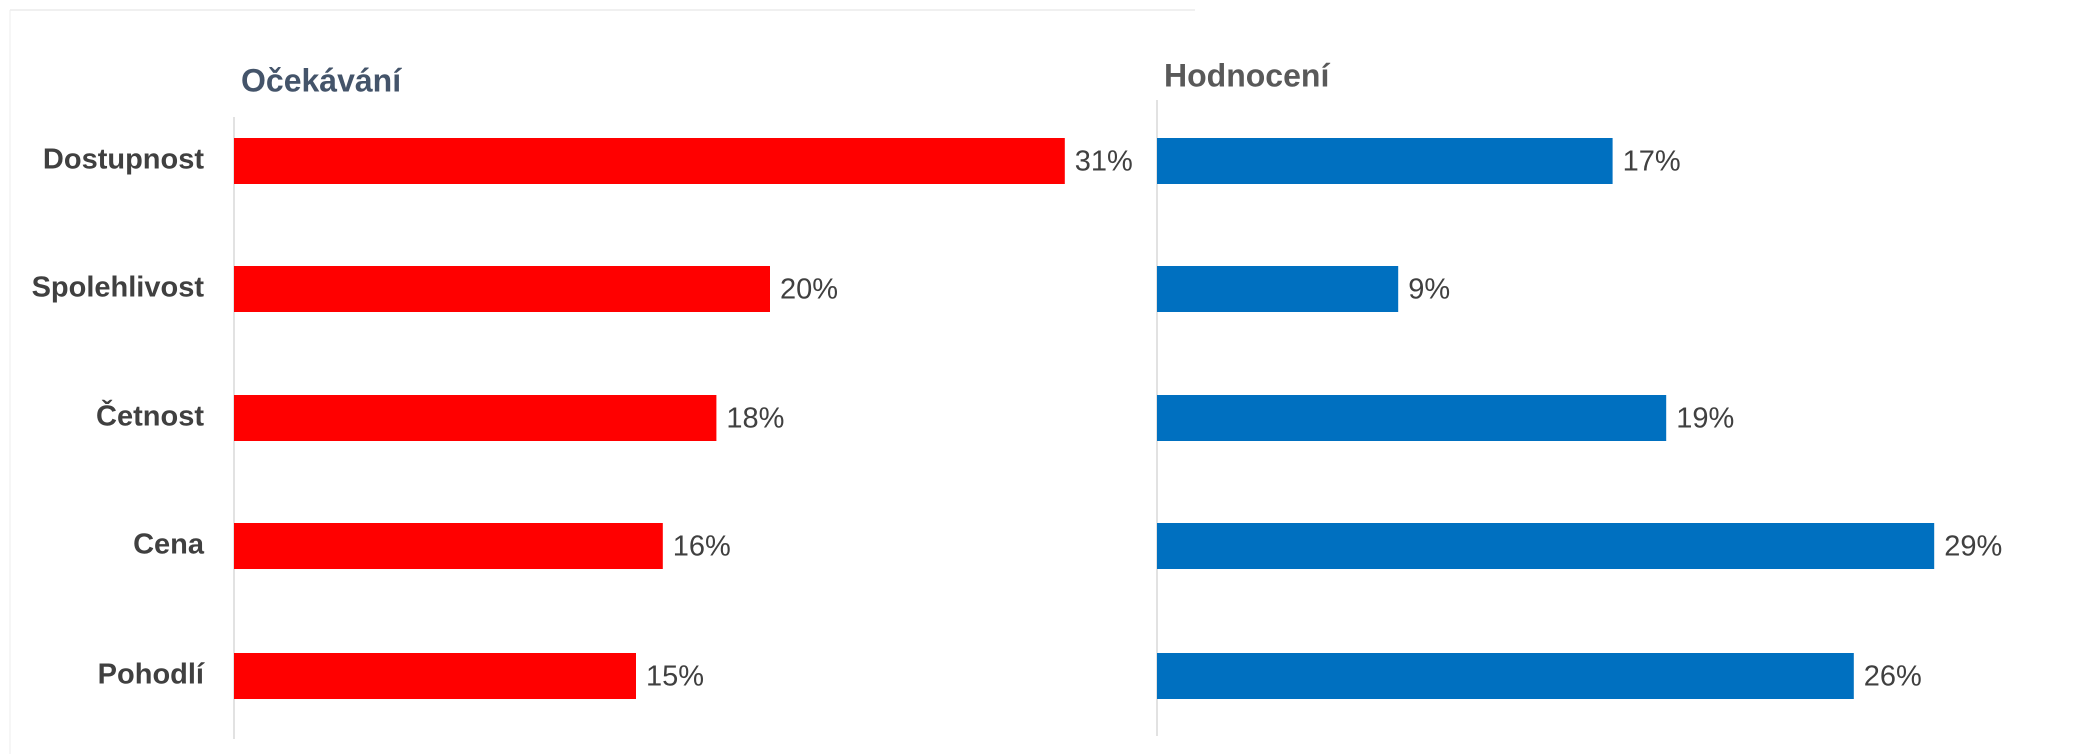 Image resolution: width=2100 pixels, height=754 pixels. Describe the element at coordinates (151, 675) in the screenshot. I see `category-label: Pohodlí` at that location.